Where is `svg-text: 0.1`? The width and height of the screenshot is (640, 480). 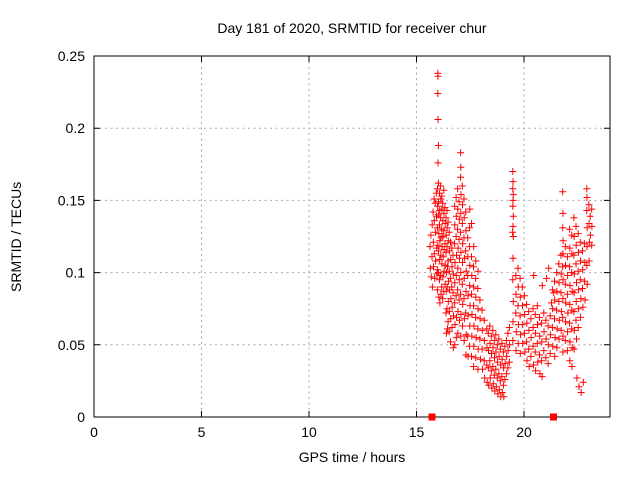 svg-text: 0.1 is located at coordinates (76, 273).